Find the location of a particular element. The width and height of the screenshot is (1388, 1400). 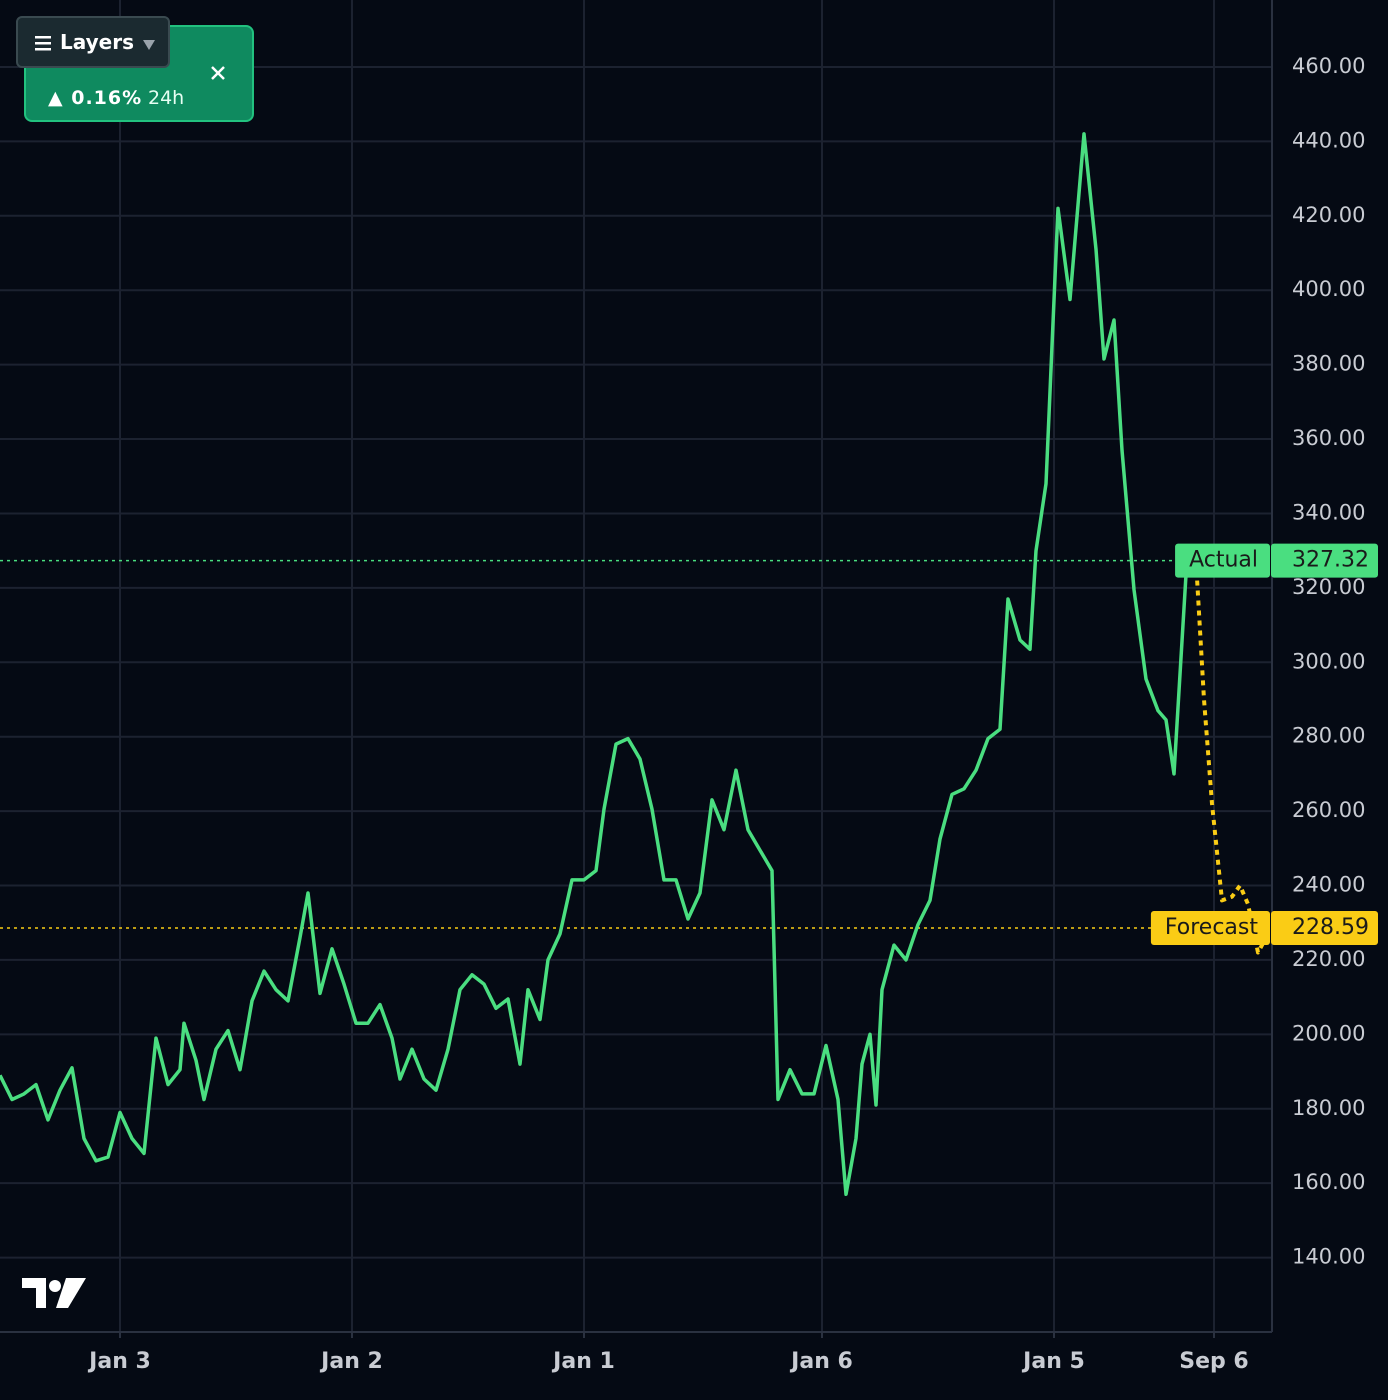

layers-label: Layers is located at coordinates (97, 42).